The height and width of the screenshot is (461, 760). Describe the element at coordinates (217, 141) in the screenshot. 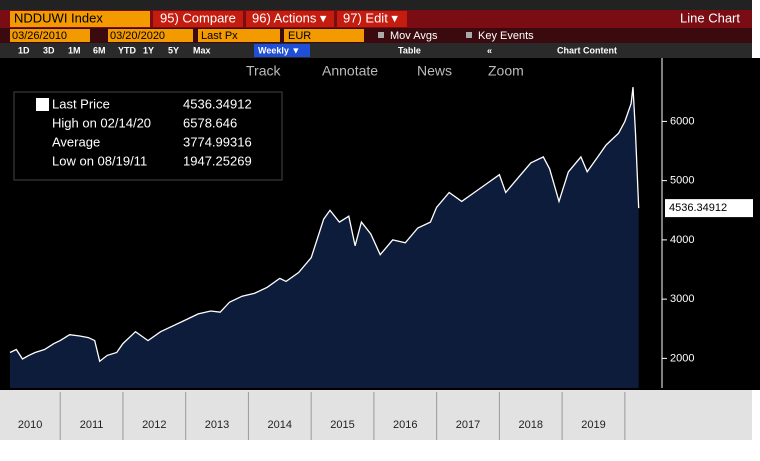

I see `stat-value: 3774.99316` at that location.